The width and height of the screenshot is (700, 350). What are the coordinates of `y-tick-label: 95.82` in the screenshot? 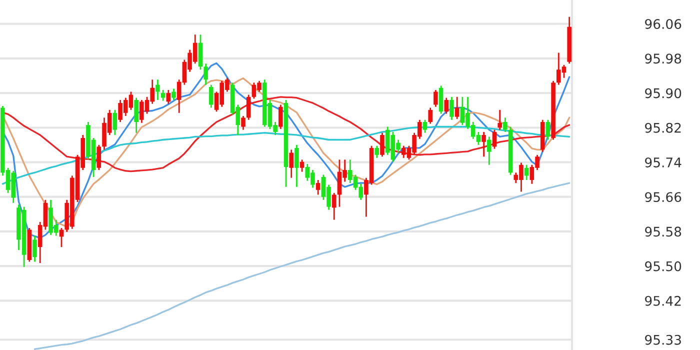 It's located at (663, 127).